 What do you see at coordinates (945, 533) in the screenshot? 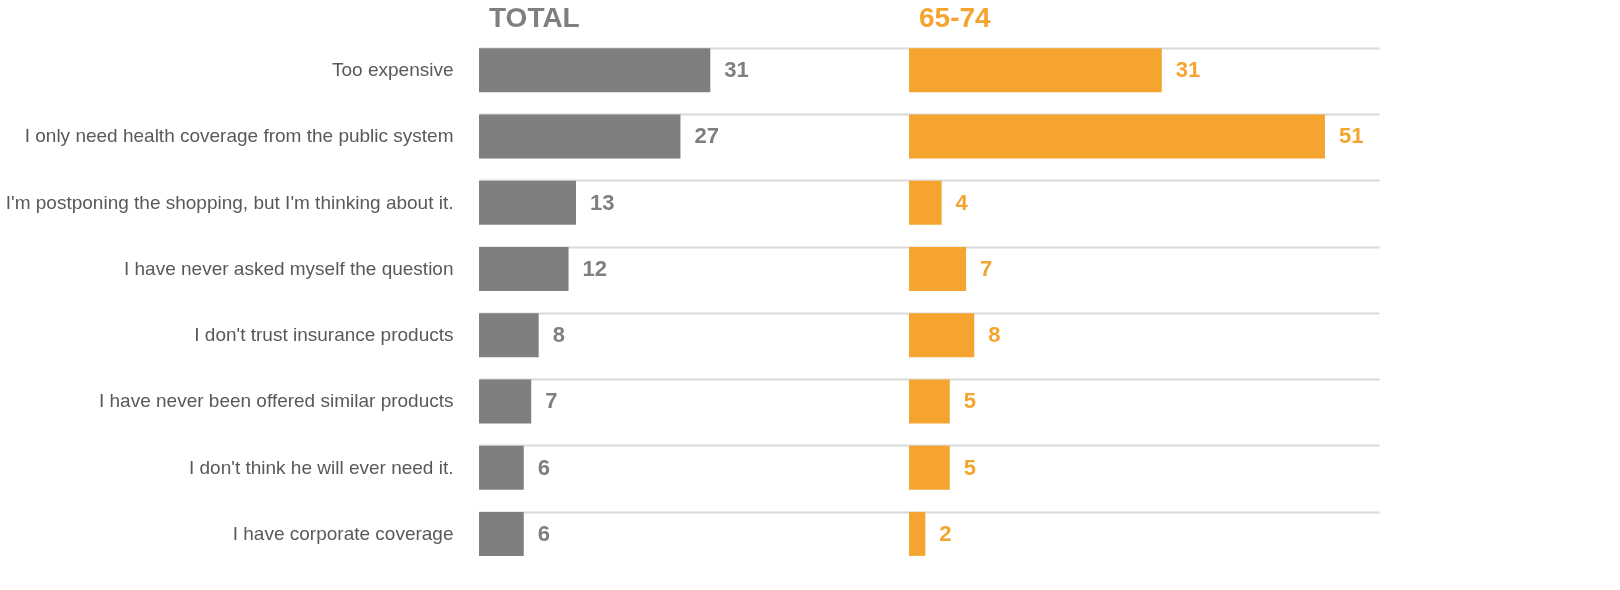
I see `data-label: 2` at bounding box center [945, 533].